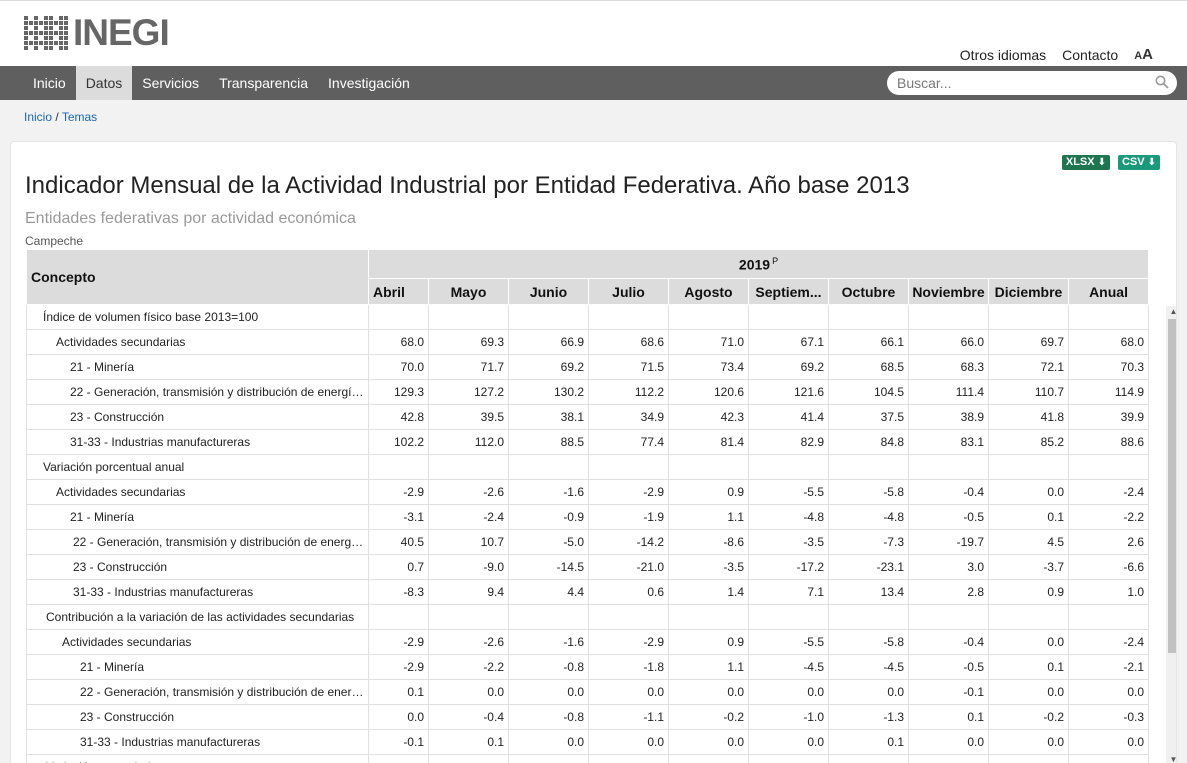 This screenshot has height=763, width=1187. I want to click on row-concept: 23 - Construcción, so click(197, 717).